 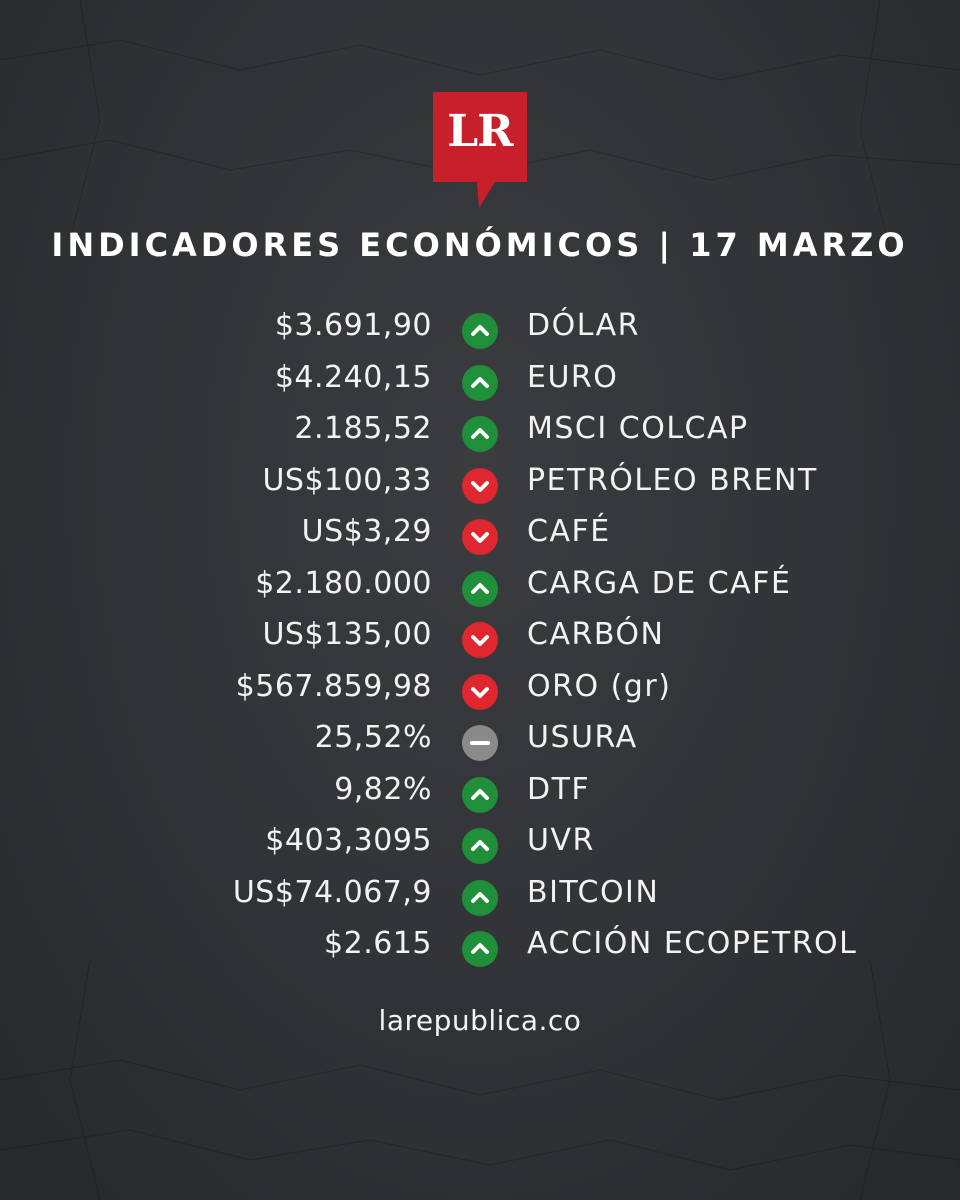 I want to click on indicator-label: CARBÓN, so click(x=596, y=634).